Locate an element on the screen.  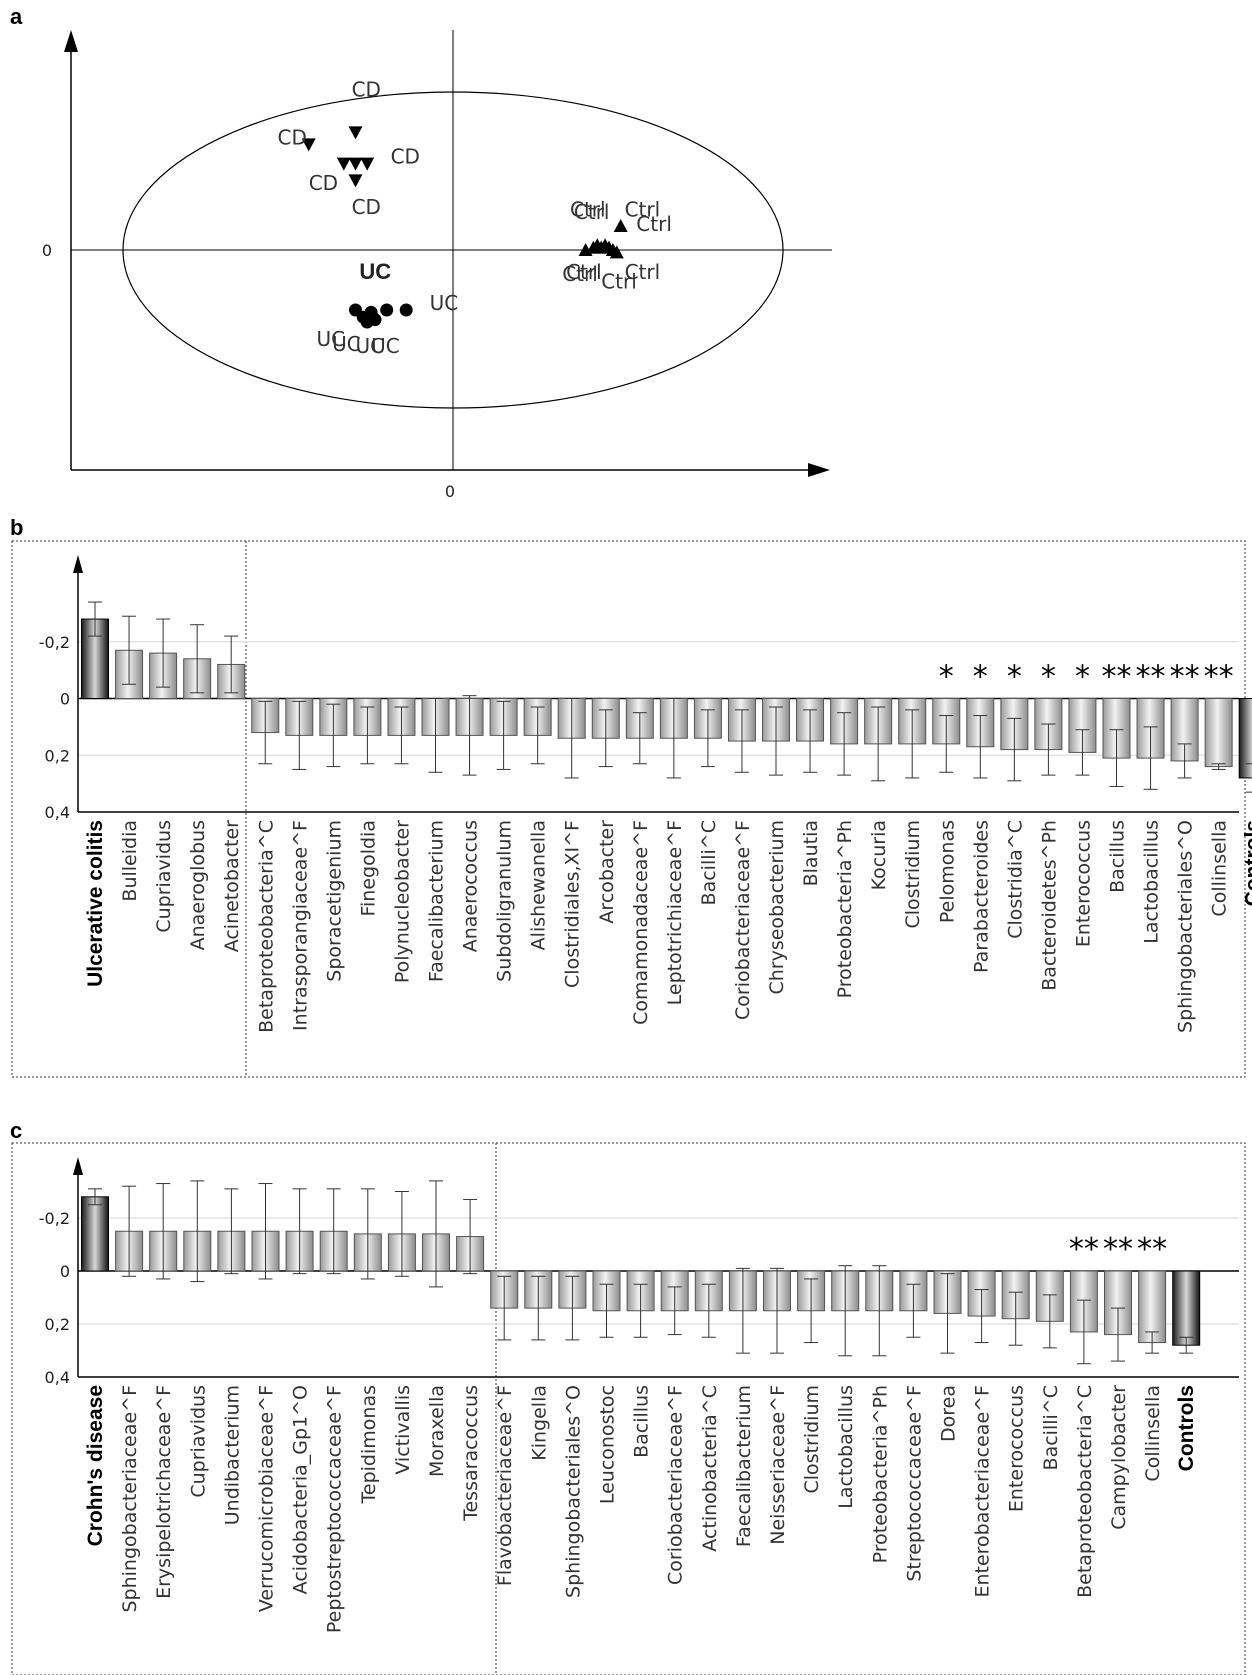
category-label: Sporacetigenium is located at coordinates (334, 901).